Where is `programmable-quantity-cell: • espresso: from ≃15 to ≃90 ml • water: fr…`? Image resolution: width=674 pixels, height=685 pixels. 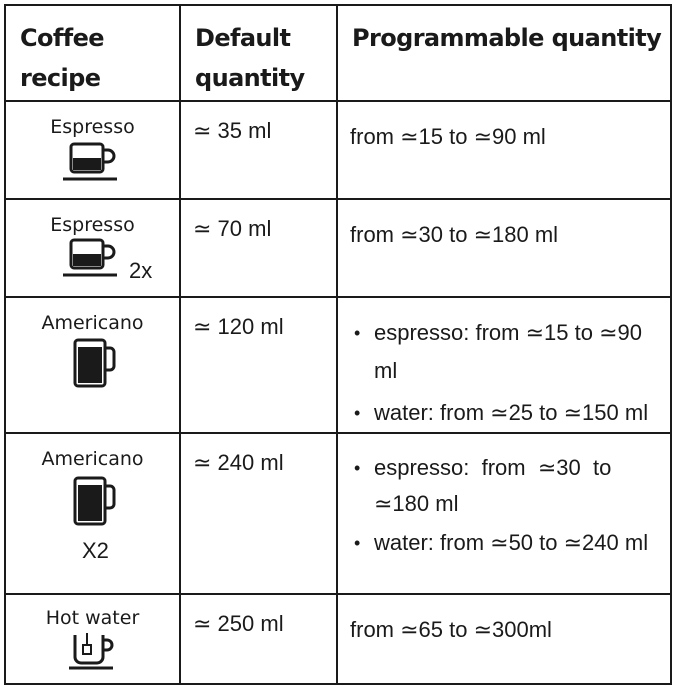 programmable-quantity-cell: • espresso: from ≃15 to ≃90 ml • water: fr… is located at coordinates (504, 365).